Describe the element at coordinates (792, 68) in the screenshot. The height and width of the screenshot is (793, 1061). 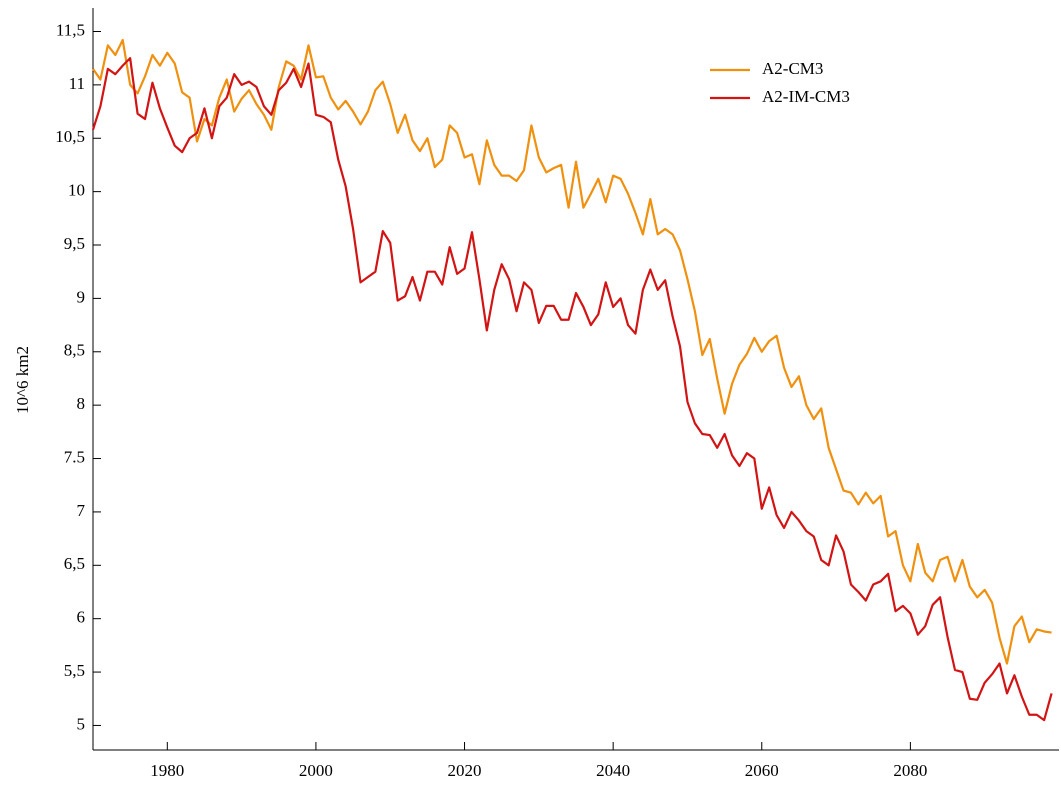
I see `legend-label: A2-CM3` at that location.